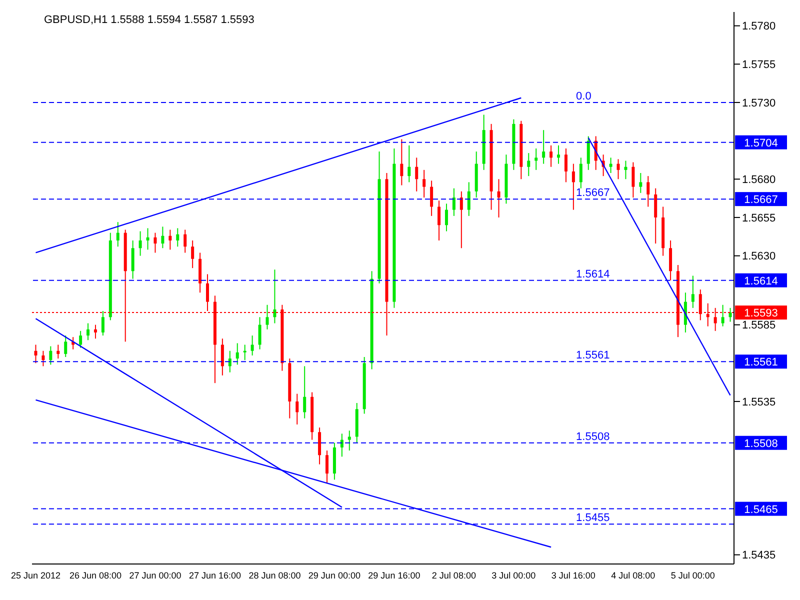 The height and width of the screenshot is (600, 800). I want to click on ref-line-label: 1.5614, so click(761, 281).